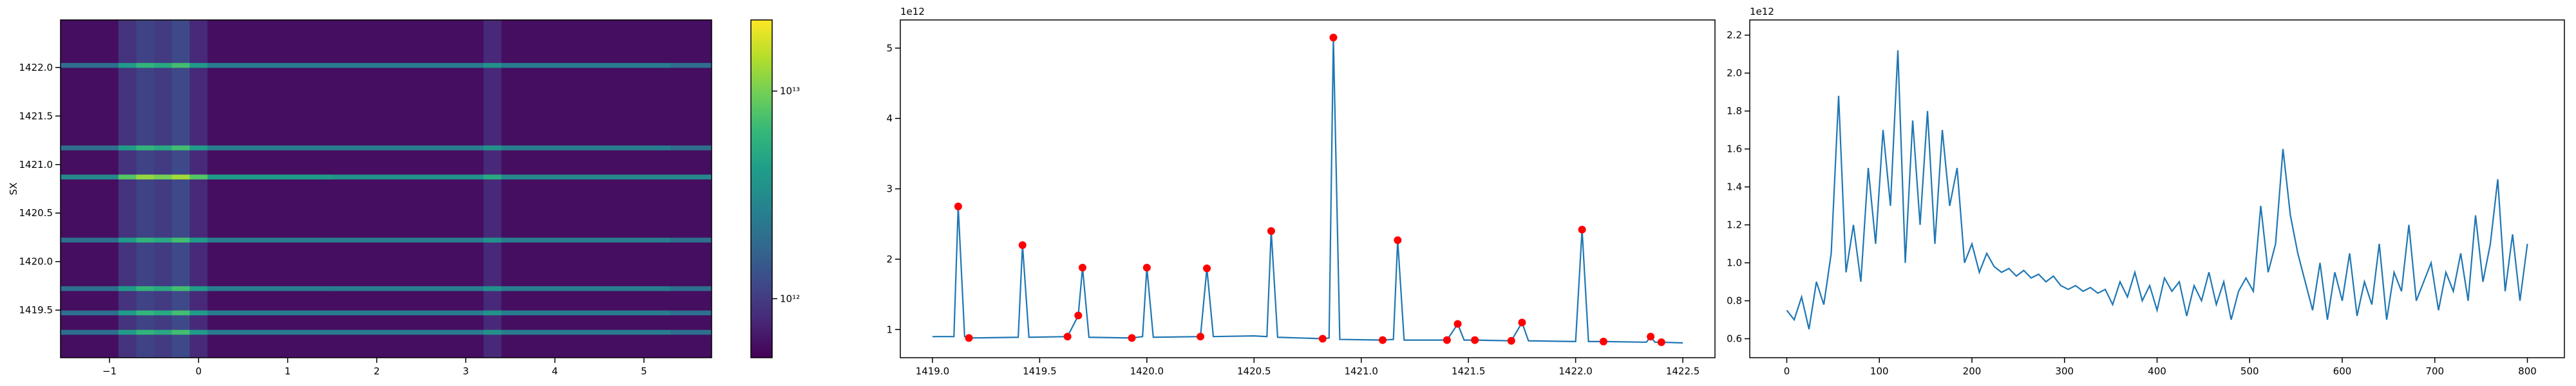  Describe the element at coordinates (2157, 371) in the screenshot. I see `x-tick-label: 400` at that location.